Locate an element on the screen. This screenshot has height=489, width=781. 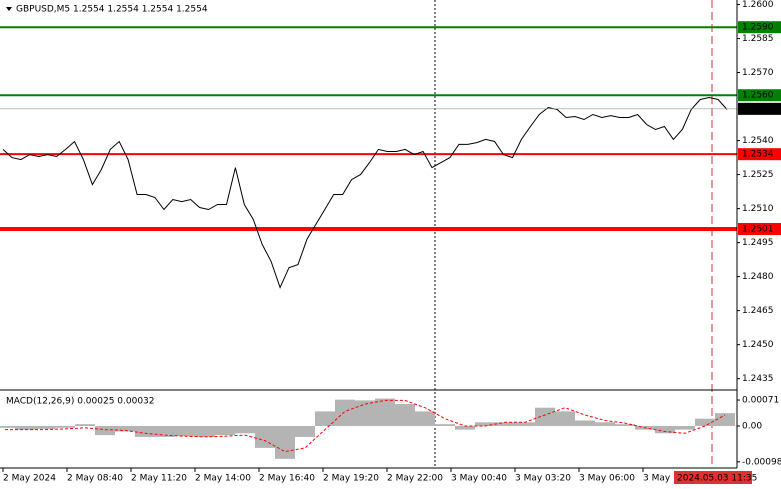
cursor-label-box is located at coordinates (713, 477).